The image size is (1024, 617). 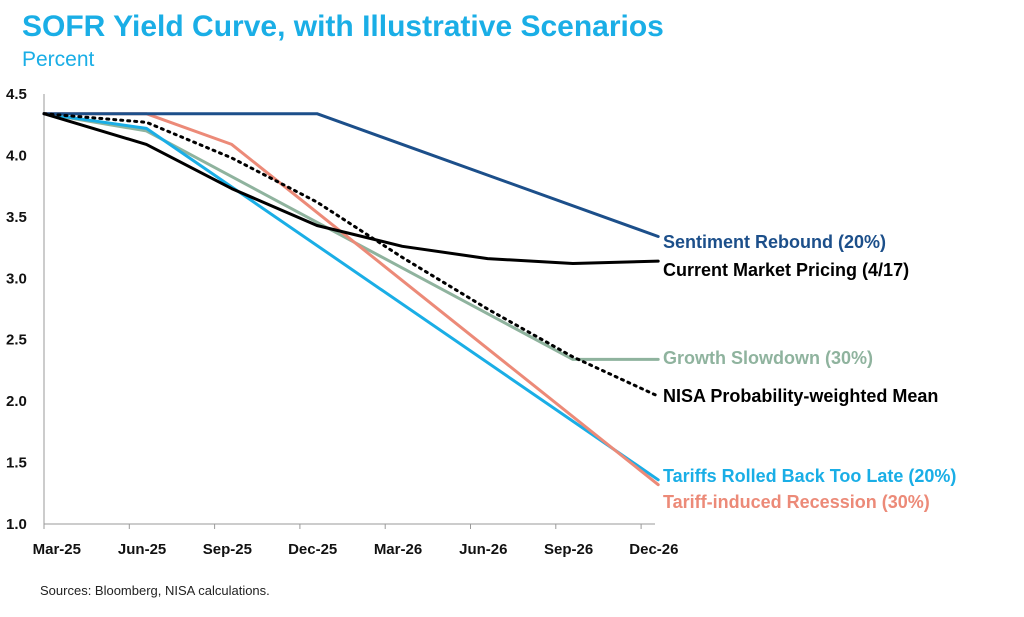 What do you see at coordinates (142, 549) in the screenshot?
I see `x-tick-label: Jun-25` at bounding box center [142, 549].